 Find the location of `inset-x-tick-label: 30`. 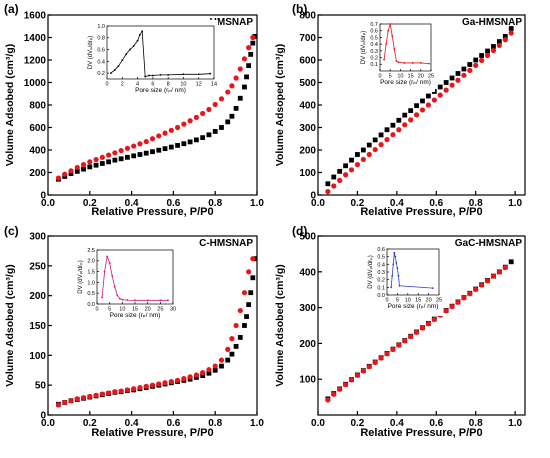

inset-x-tick-label: 30 is located at coordinates (173, 310).